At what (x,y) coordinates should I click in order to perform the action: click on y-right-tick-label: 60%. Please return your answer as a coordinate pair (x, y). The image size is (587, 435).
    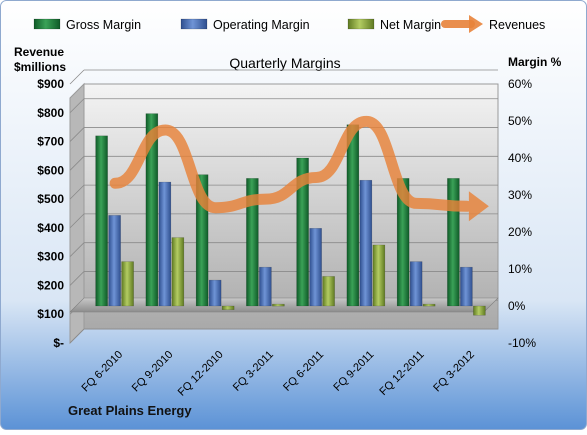
    Looking at the image, I should click on (520, 84).